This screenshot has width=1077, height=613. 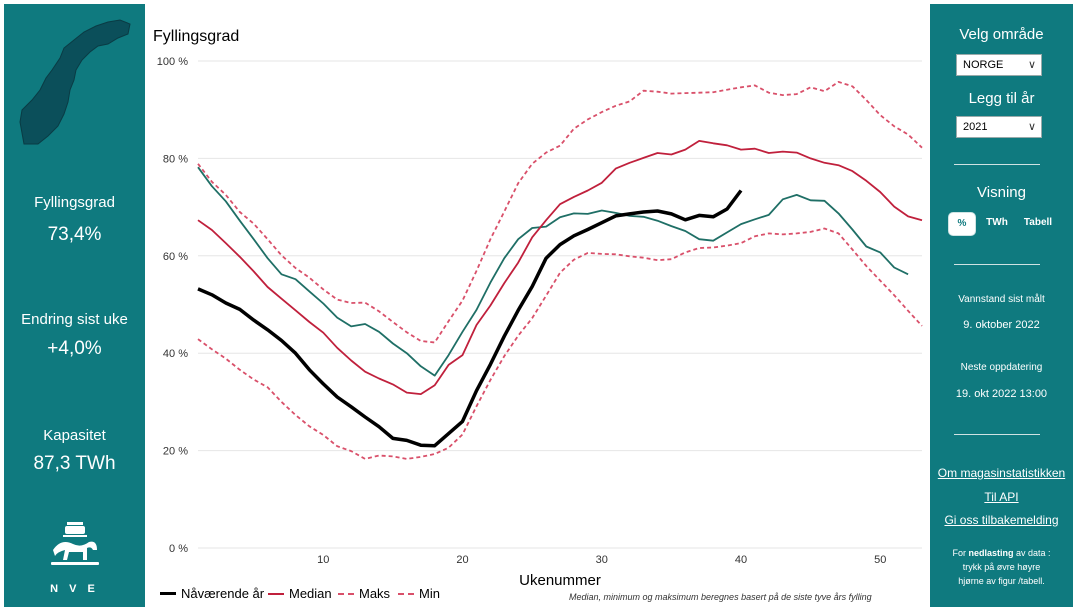 What do you see at coordinates (175, 159) in the screenshot?
I see `y-tick-label: 80 %` at bounding box center [175, 159].